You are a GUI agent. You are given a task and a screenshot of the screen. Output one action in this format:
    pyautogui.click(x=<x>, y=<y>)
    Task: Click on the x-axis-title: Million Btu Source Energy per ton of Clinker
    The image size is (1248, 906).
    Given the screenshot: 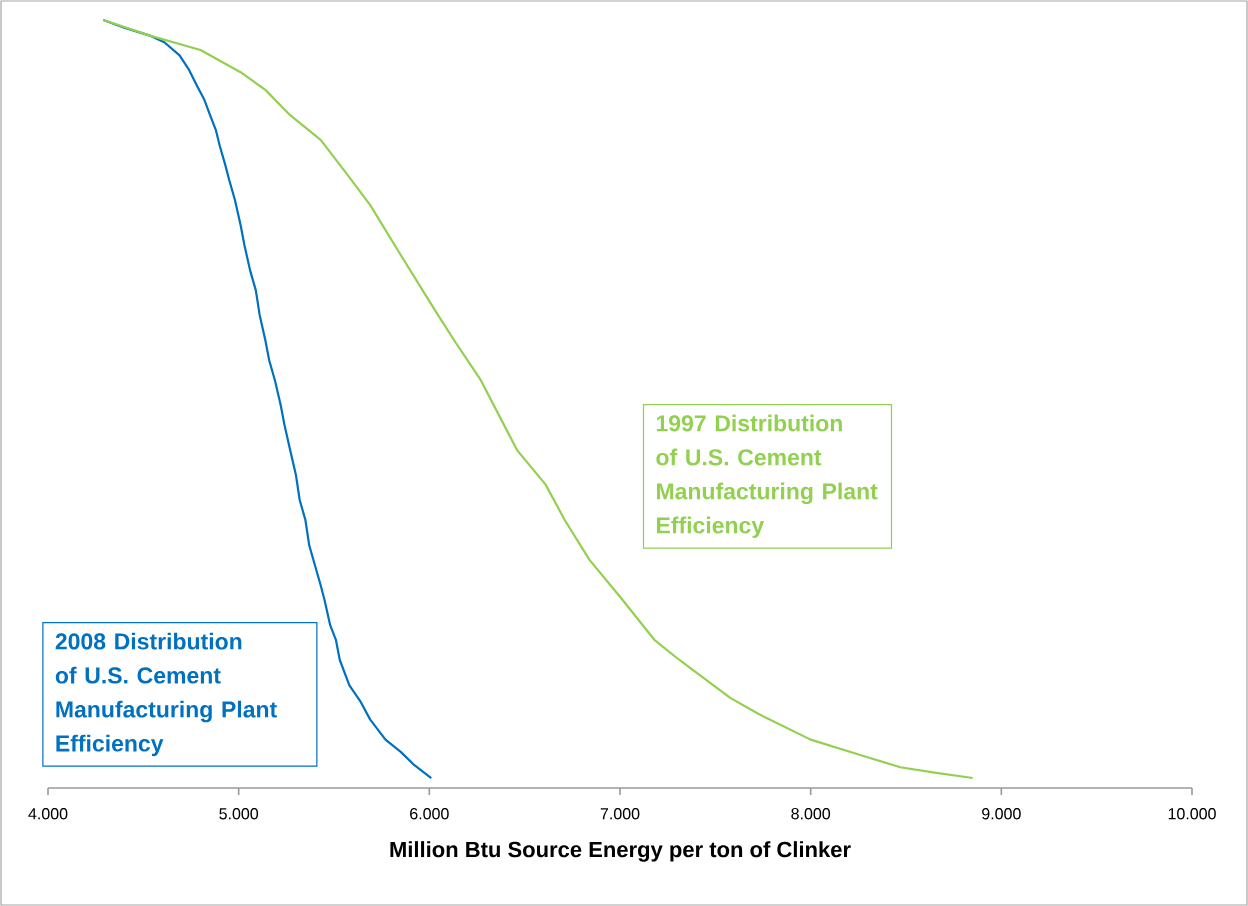 What is the action you would take?
    pyautogui.click(x=620, y=851)
    